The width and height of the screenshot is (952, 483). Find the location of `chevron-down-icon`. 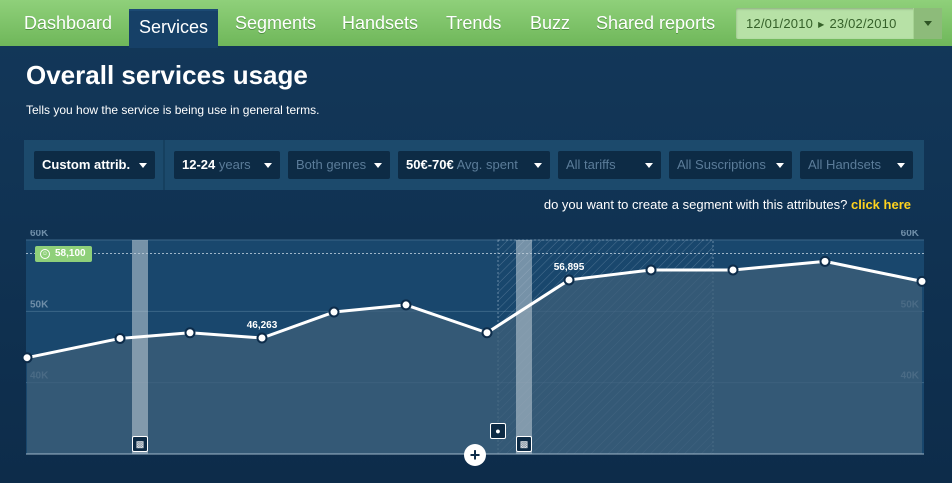

chevron-down-icon is located at coordinates (927, 23).